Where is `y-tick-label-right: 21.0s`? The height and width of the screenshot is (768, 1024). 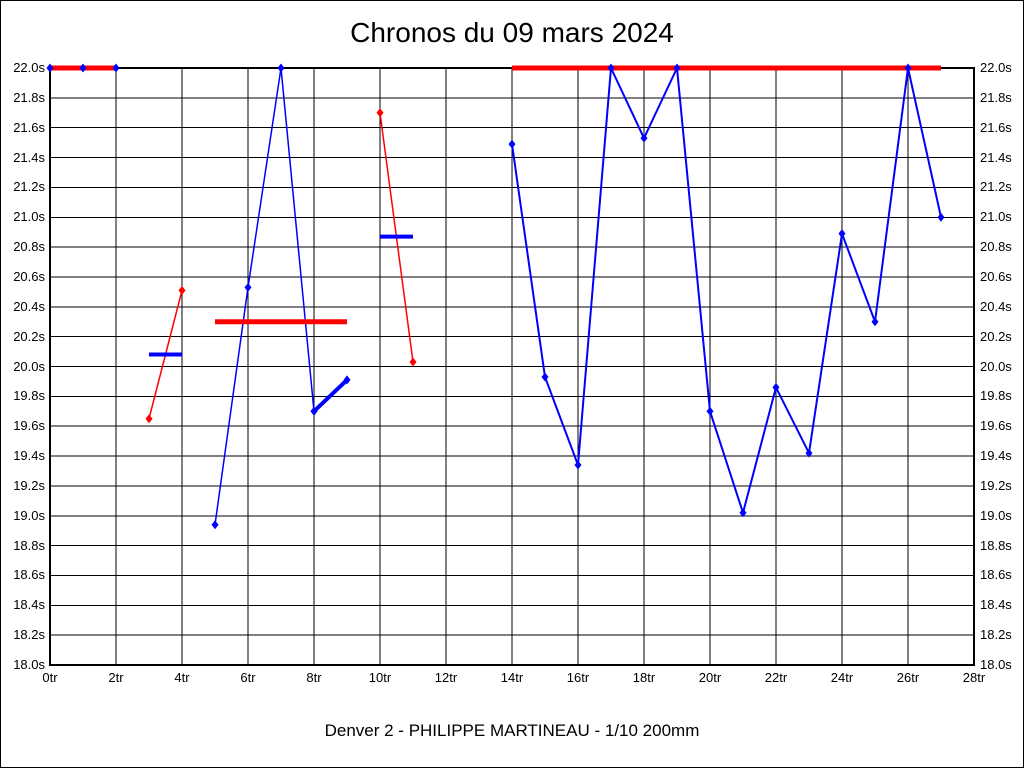 y-tick-label-right: 21.0s is located at coordinates (996, 217).